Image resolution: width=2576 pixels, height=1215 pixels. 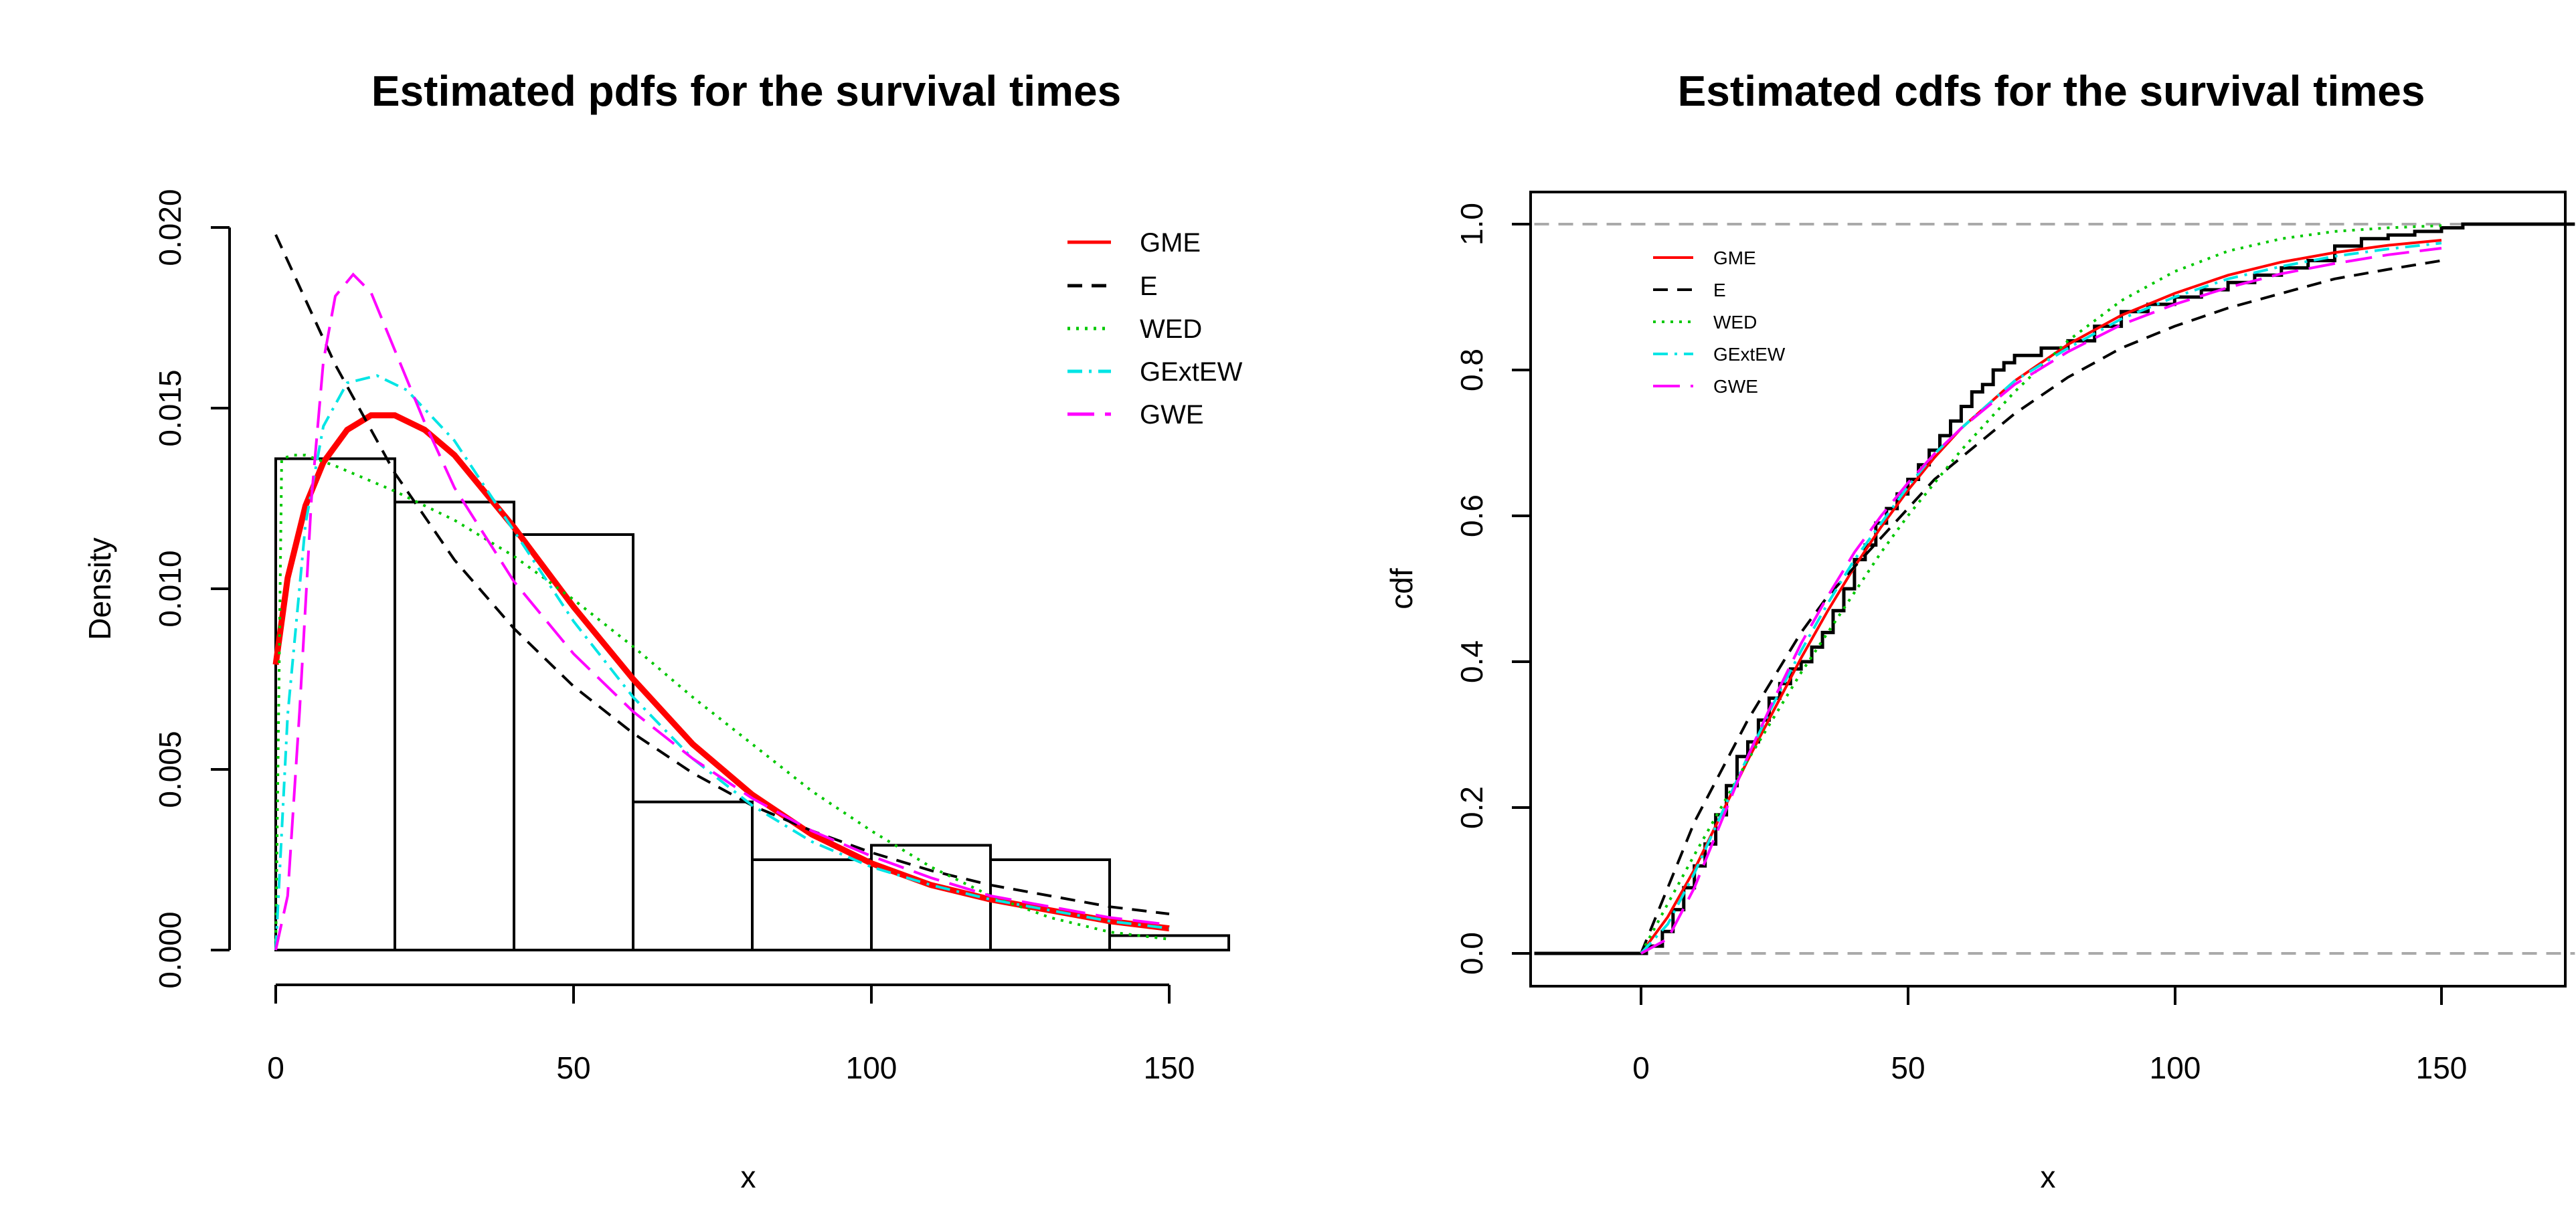 I want to click on cdf-chart-title: Estimated cdfs for the survival times, so click(x=2051, y=91).